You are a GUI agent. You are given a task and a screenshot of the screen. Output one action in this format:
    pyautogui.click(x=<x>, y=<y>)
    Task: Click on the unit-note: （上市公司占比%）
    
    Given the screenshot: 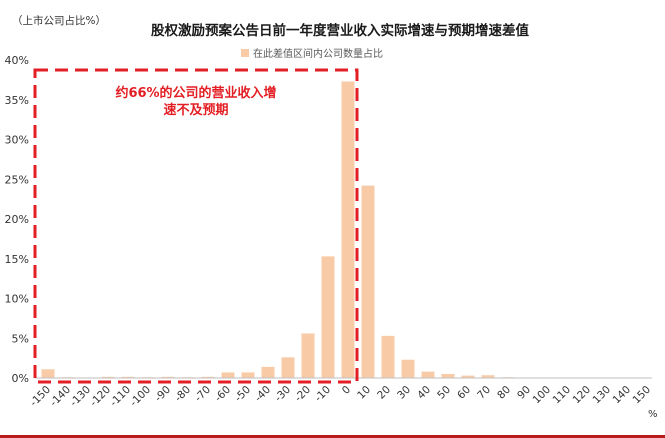 What is the action you would take?
    pyautogui.click(x=59, y=20)
    